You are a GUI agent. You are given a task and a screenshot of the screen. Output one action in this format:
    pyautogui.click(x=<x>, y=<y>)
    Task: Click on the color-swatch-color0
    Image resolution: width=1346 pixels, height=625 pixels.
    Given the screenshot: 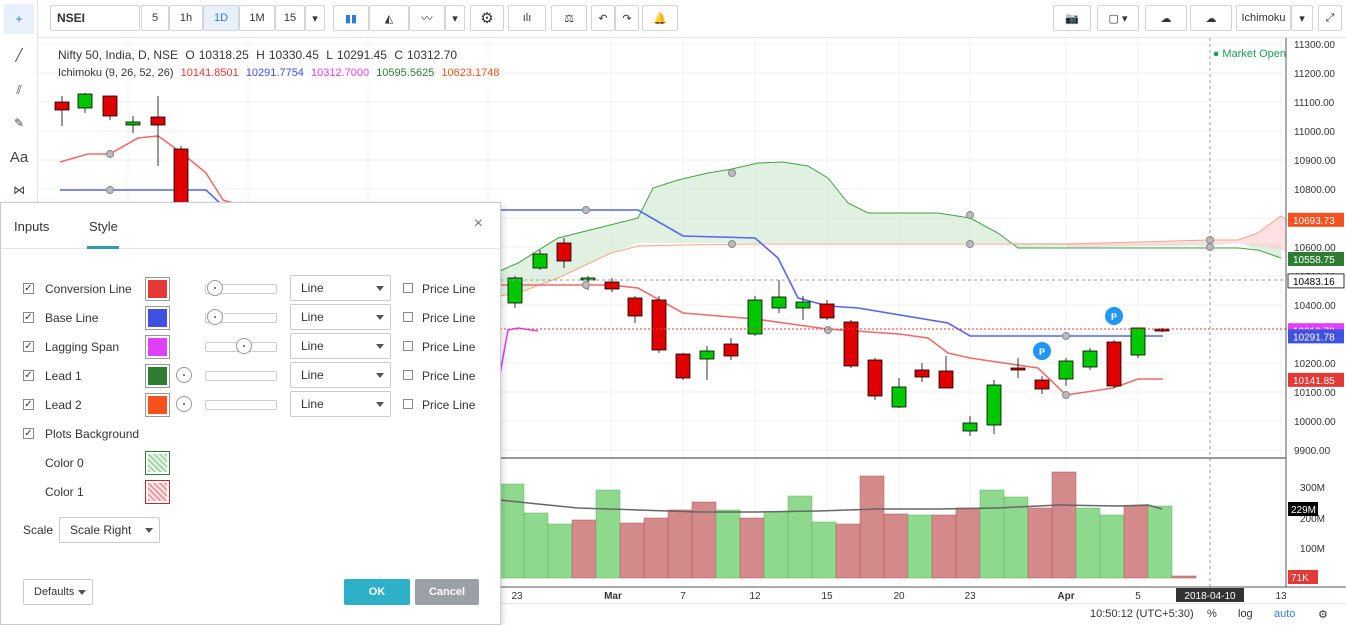 What is the action you would take?
    pyautogui.click(x=157, y=463)
    